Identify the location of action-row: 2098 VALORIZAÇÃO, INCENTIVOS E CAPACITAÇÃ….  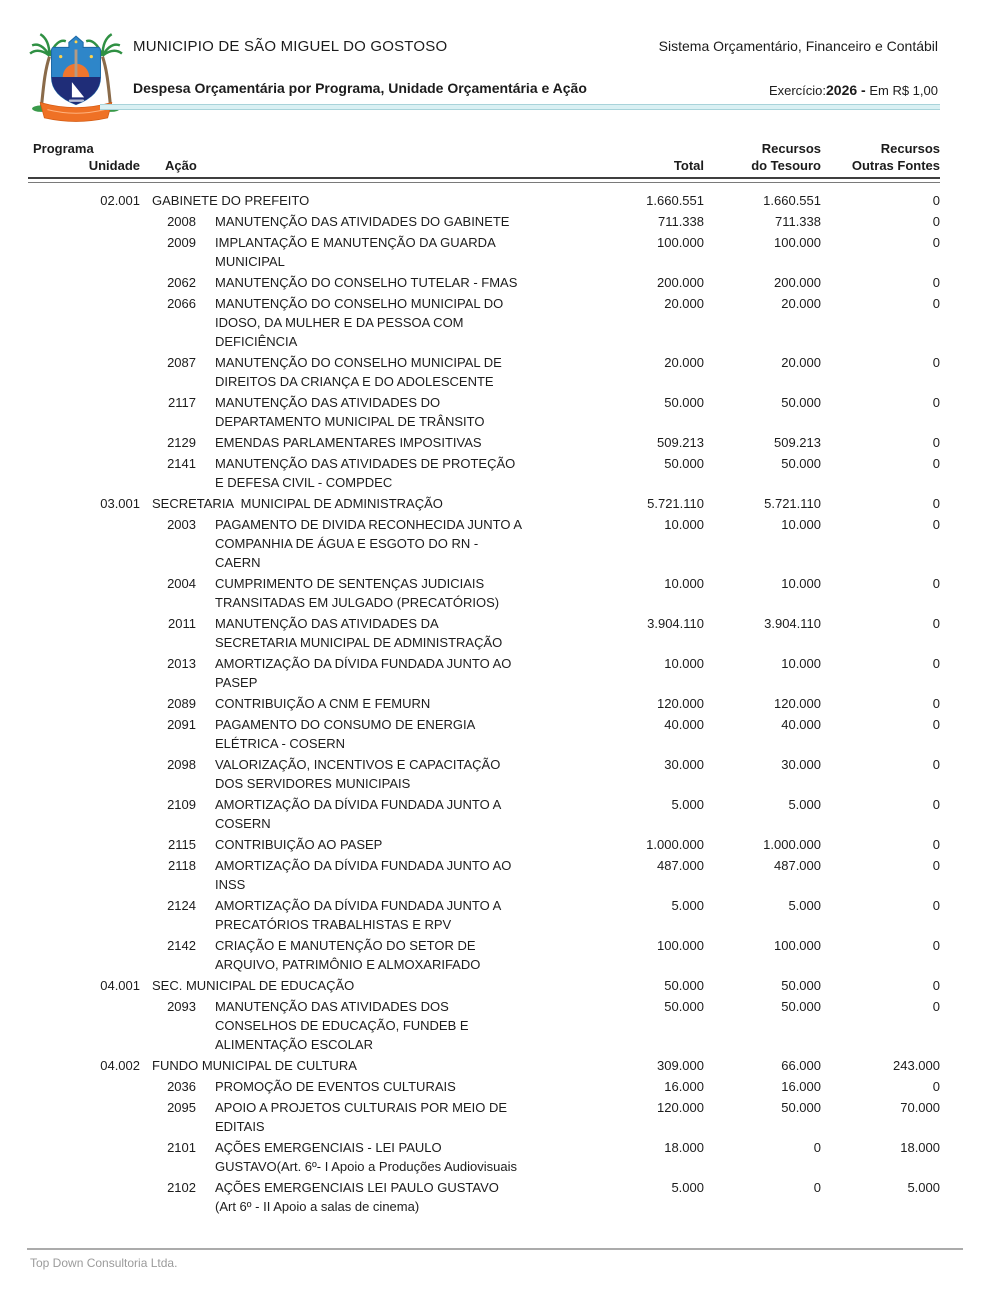
(484, 774).